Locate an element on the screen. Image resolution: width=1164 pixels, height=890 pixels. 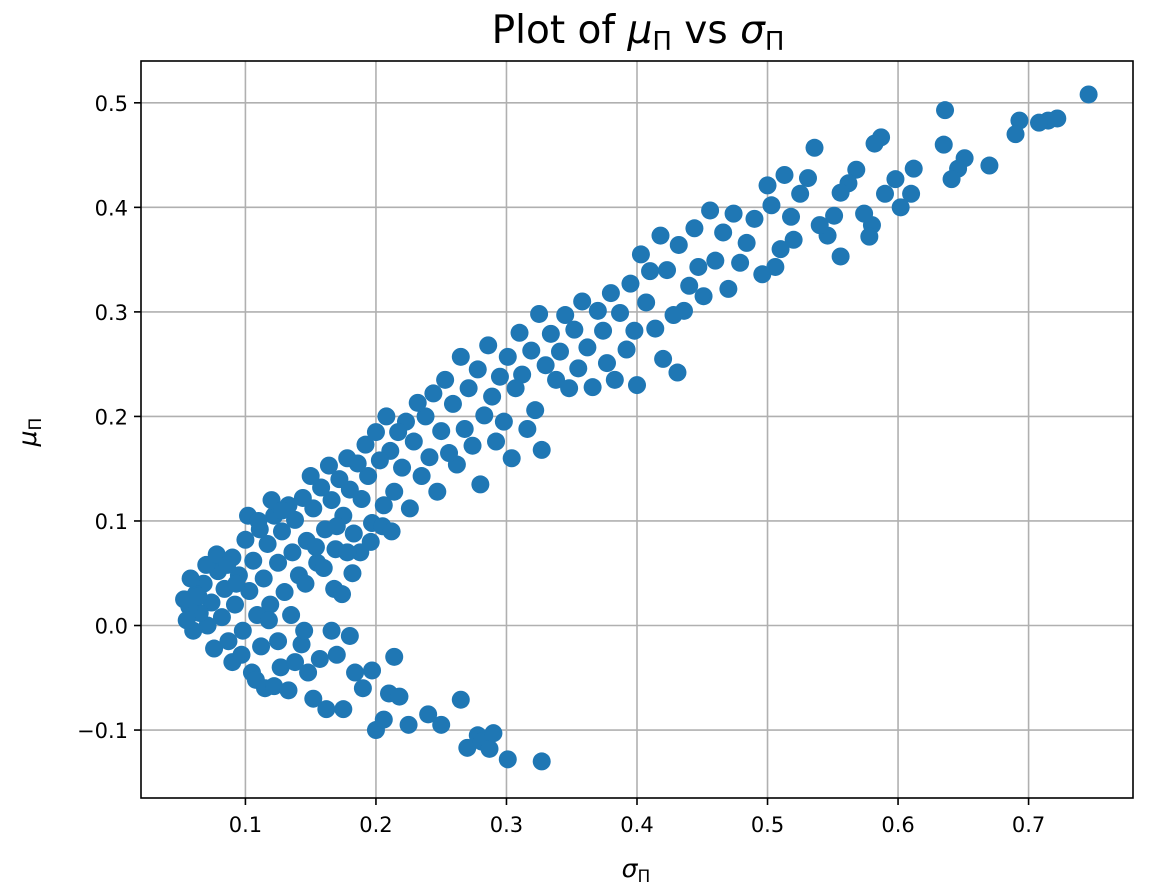
y-tick-label: 0.3 is located at coordinates (111, 313).